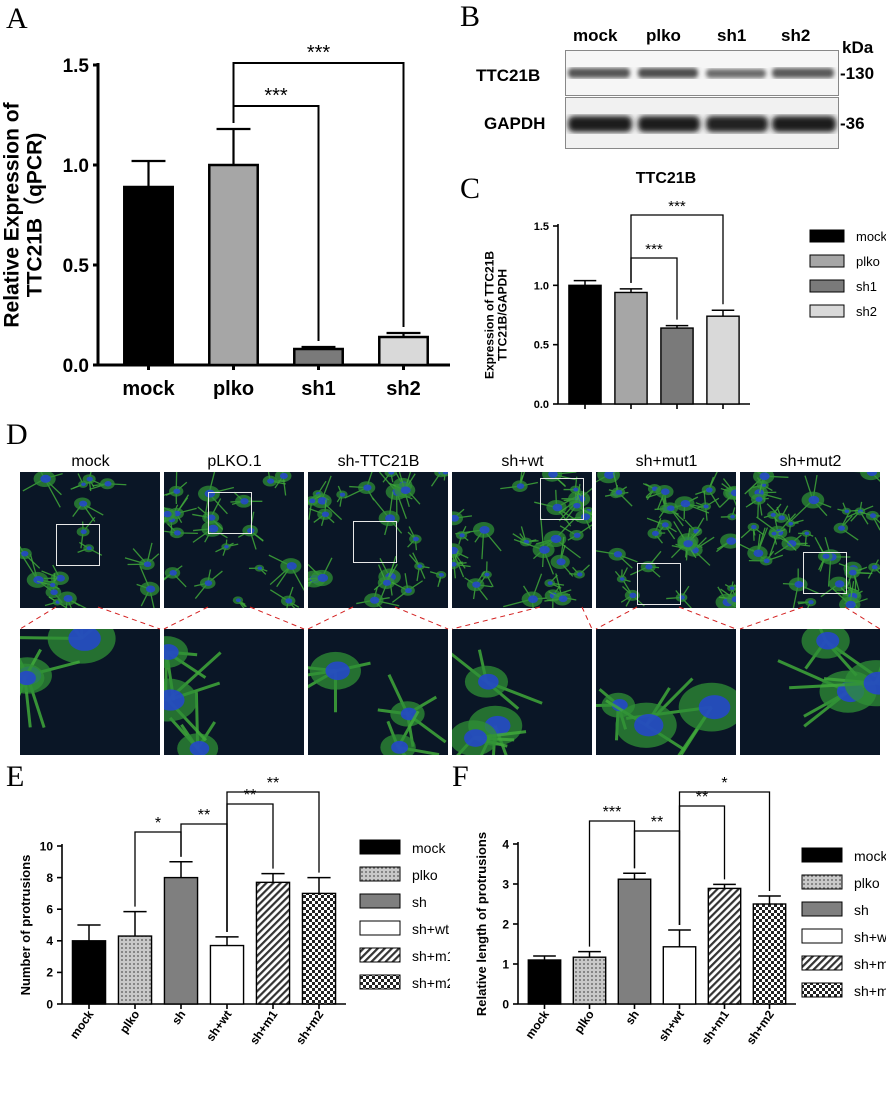 The width and height of the screenshot is (886, 1096). I want to click on x-tick-label: sh+m1, so click(264, 1027).